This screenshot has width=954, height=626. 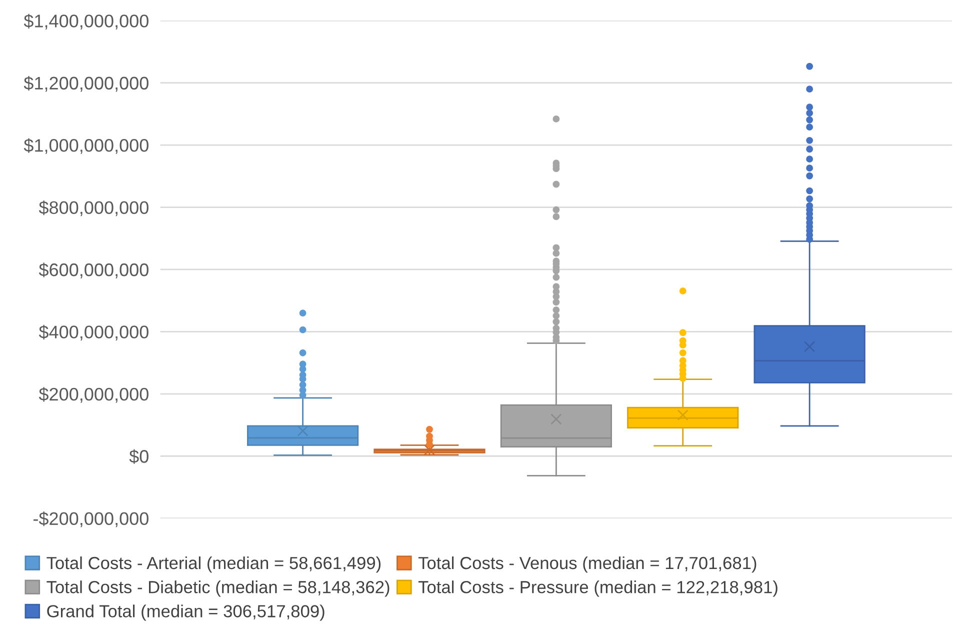 What do you see at coordinates (138, 456) in the screenshot?
I see `y-tick-label: $0` at bounding box center [138, 456].